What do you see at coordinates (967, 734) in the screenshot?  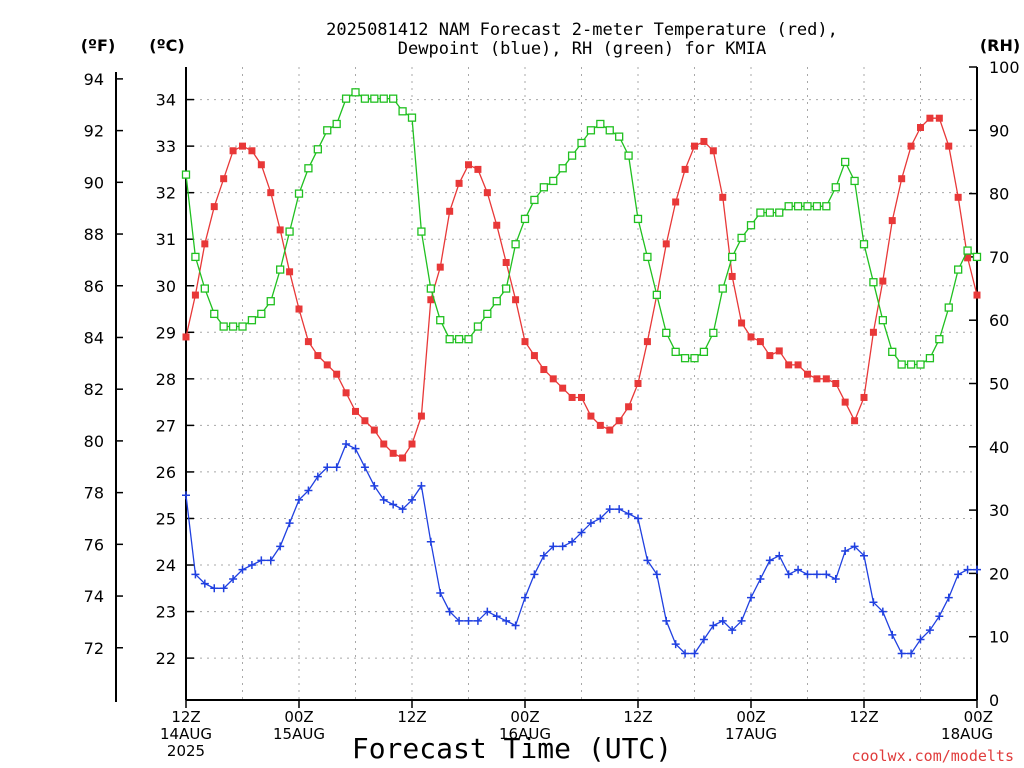 I see `time-tick-label: 18AUG` at bounding box center [967, 734].